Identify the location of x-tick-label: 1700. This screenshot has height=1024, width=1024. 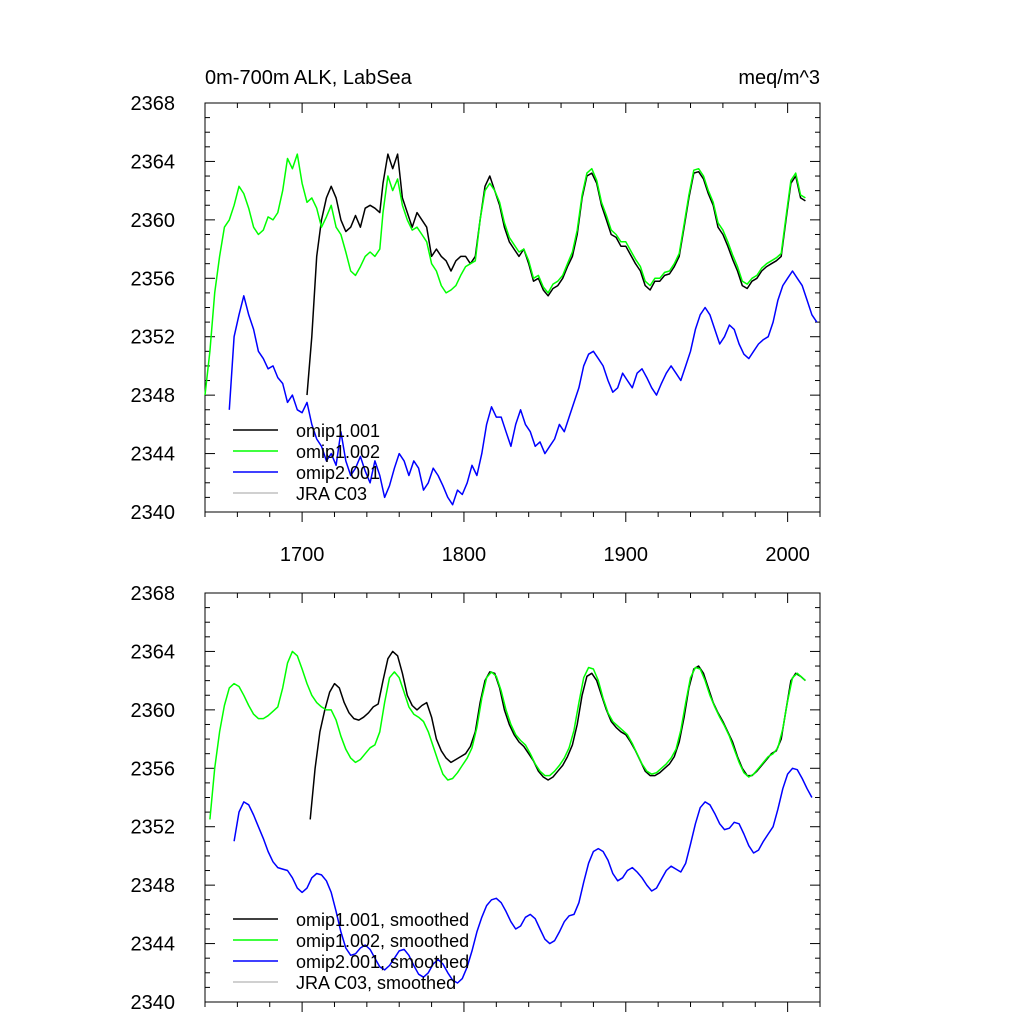
(302, 555).